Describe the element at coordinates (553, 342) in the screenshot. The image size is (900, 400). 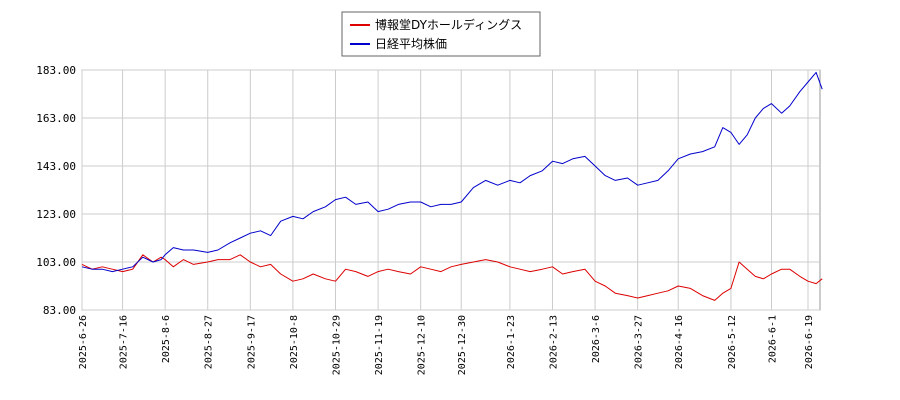
I see `x-tick-label: 2026-2-13` at that location.